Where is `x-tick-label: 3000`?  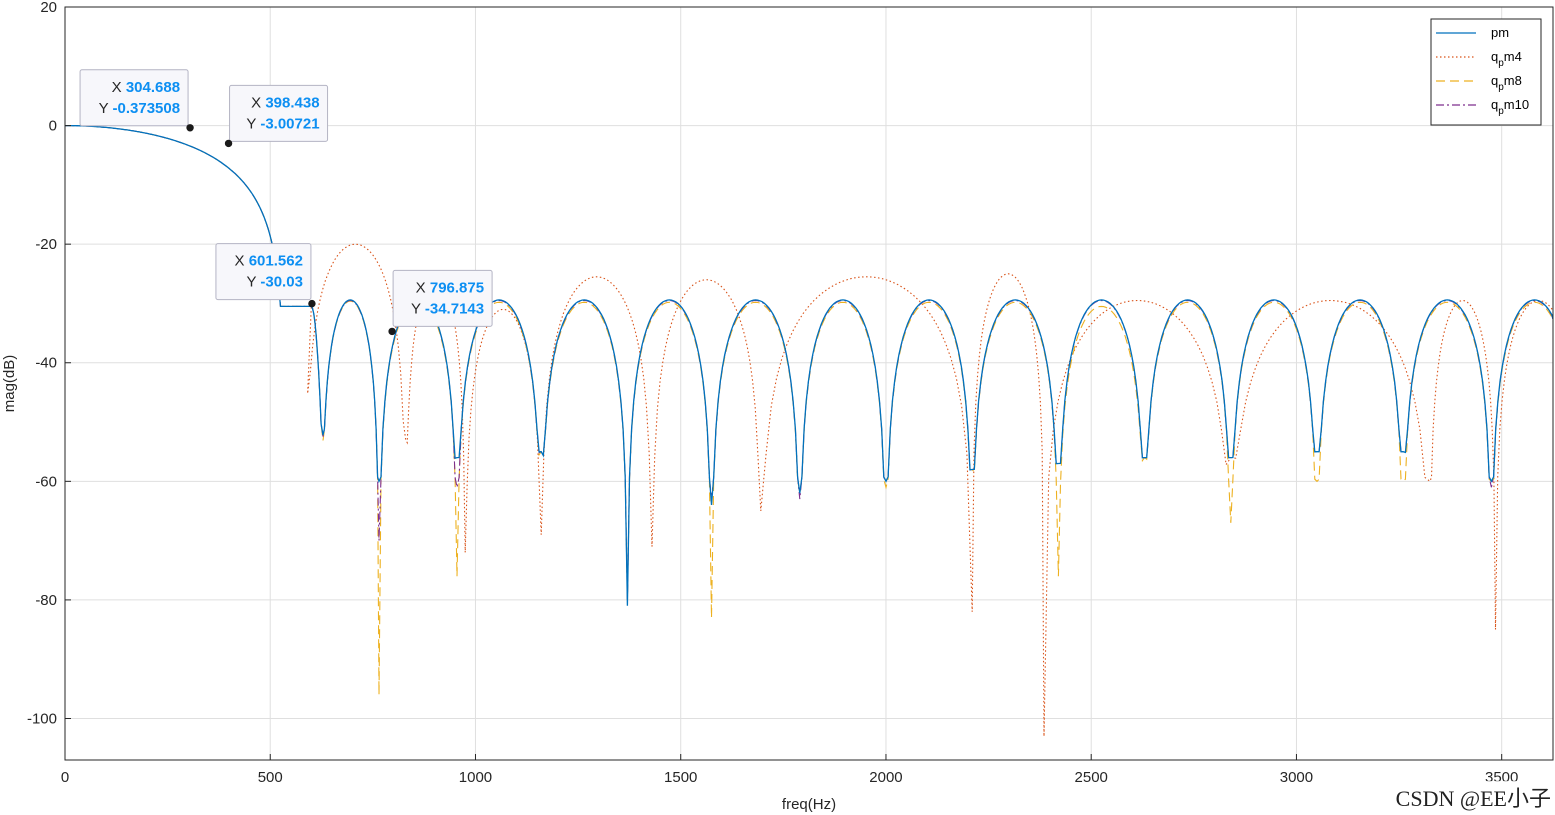 x-tick-label: 3000 is located at coordinates (1296, 777).